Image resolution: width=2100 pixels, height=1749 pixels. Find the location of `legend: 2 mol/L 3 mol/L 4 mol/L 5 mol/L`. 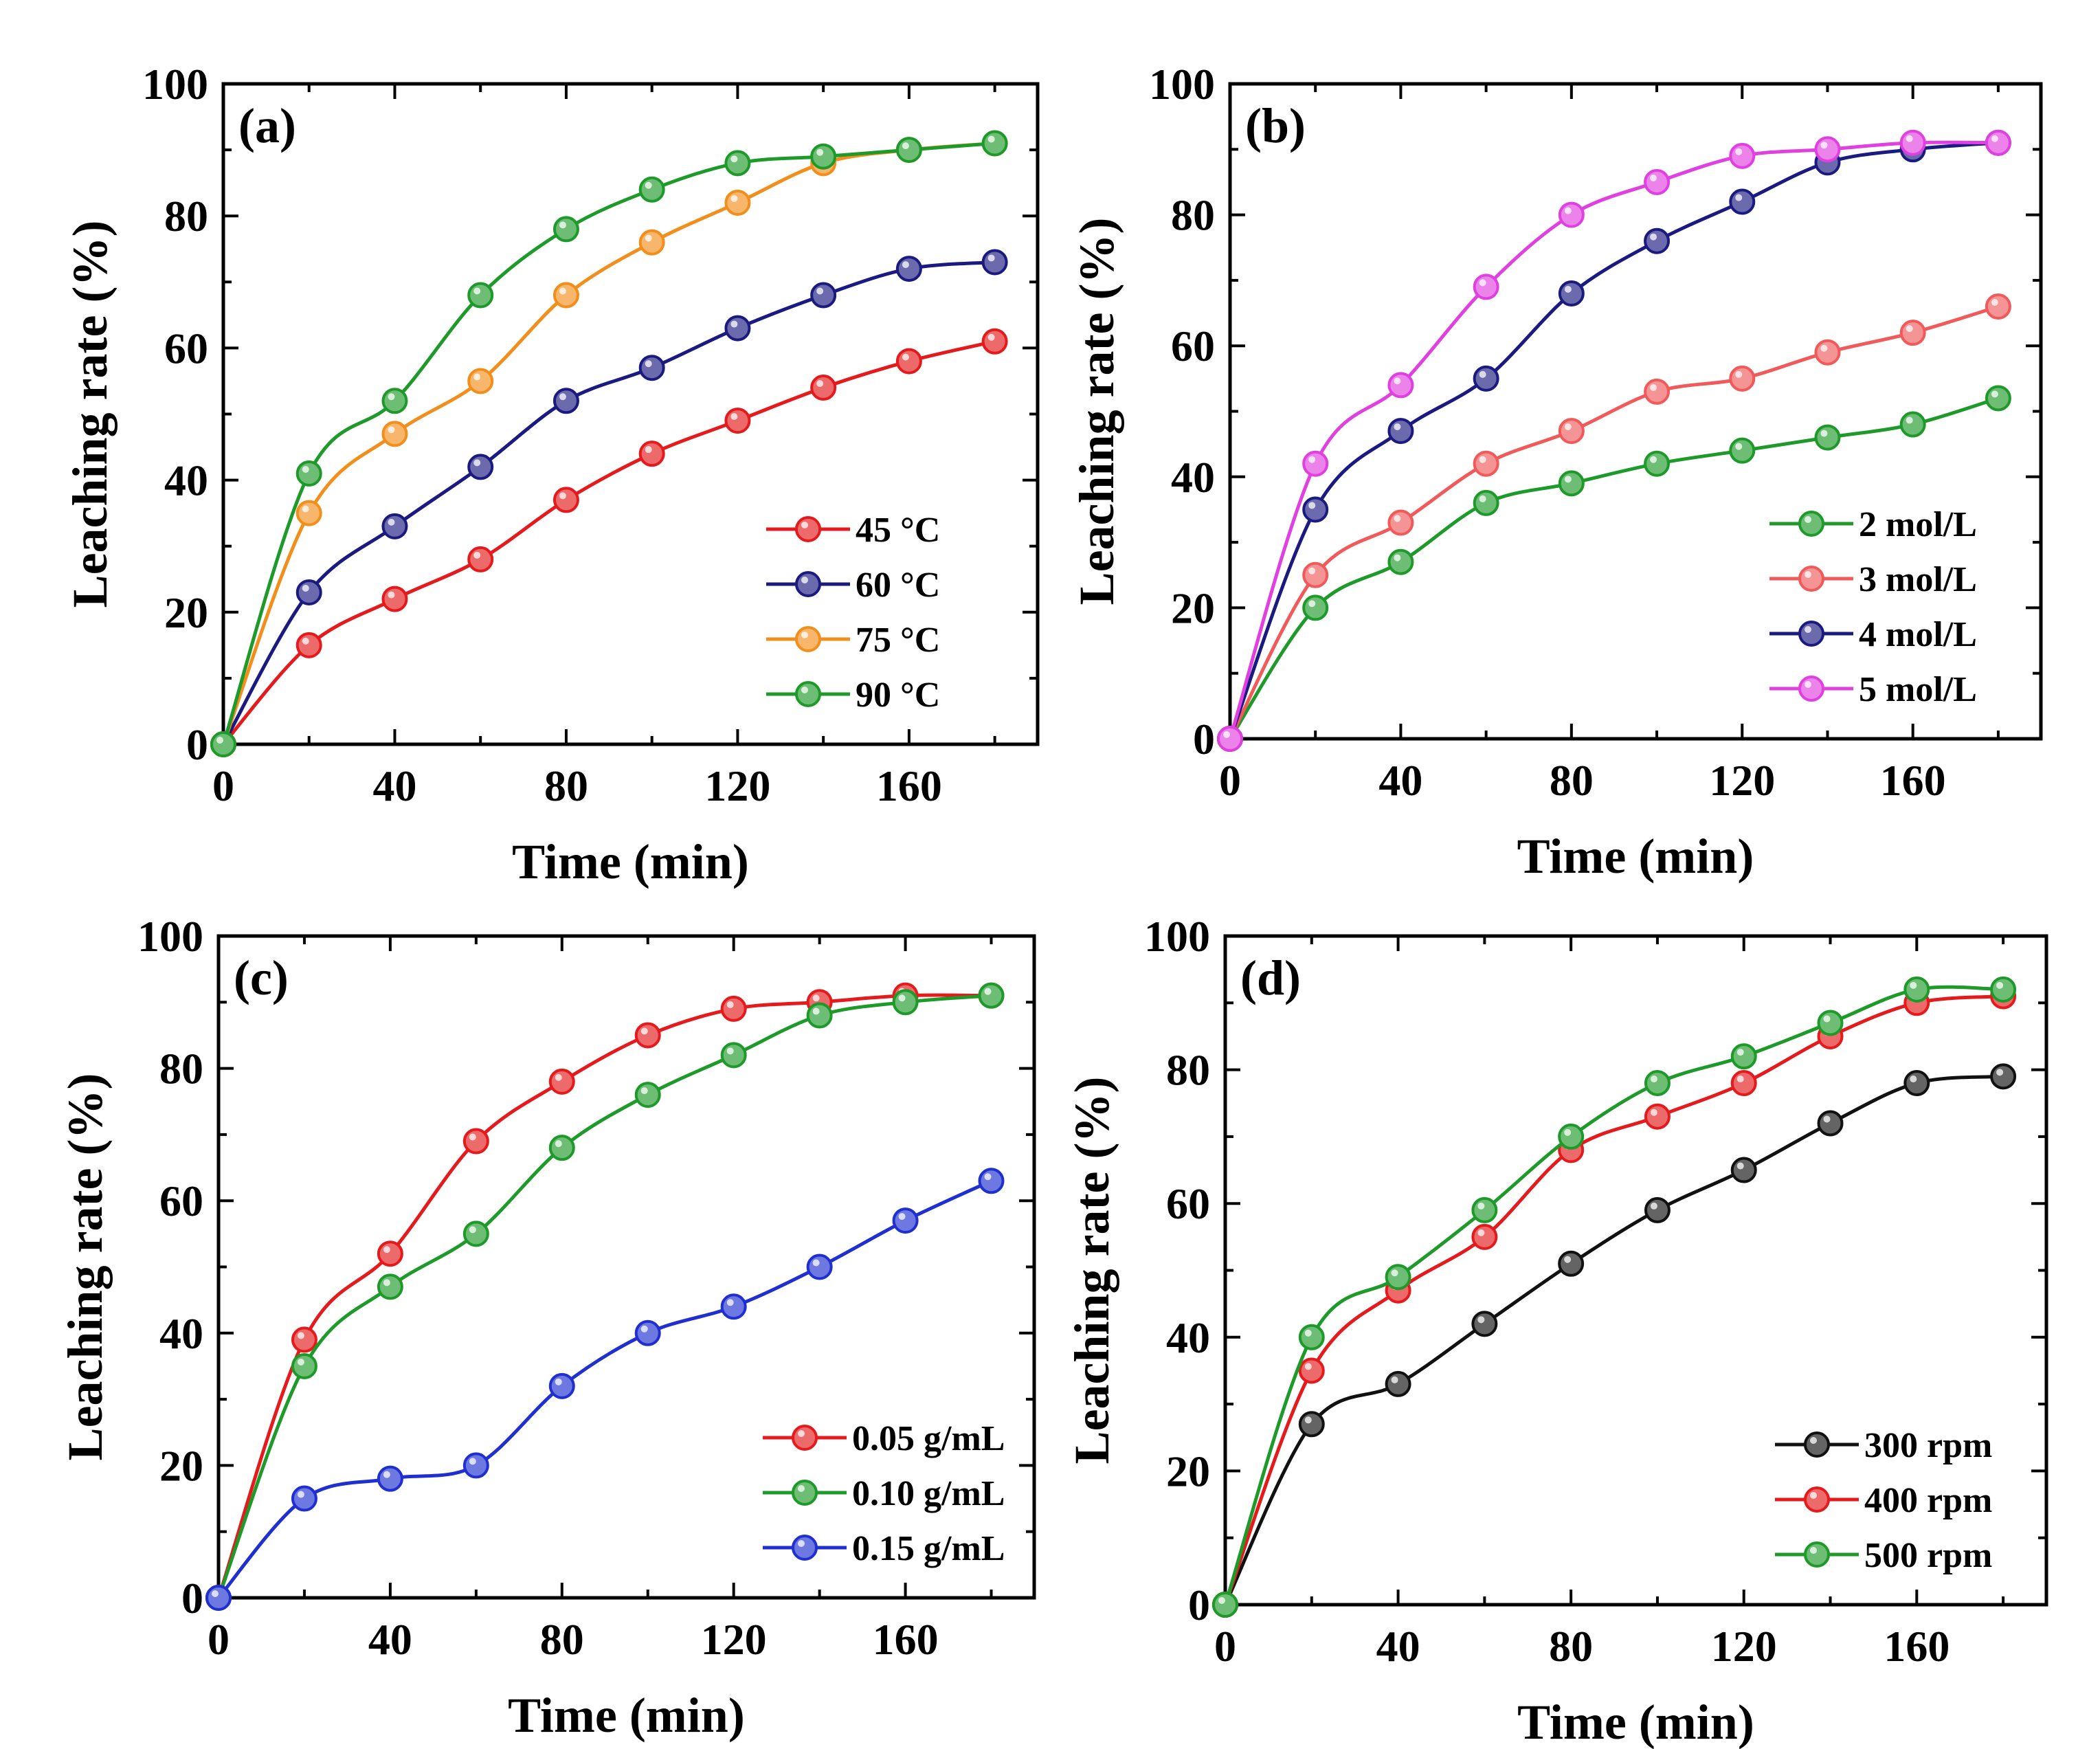

legend: 2 mol/L 3 mol/L 4 mol/L 5 mol/L is located at coordinates (1873, 607).